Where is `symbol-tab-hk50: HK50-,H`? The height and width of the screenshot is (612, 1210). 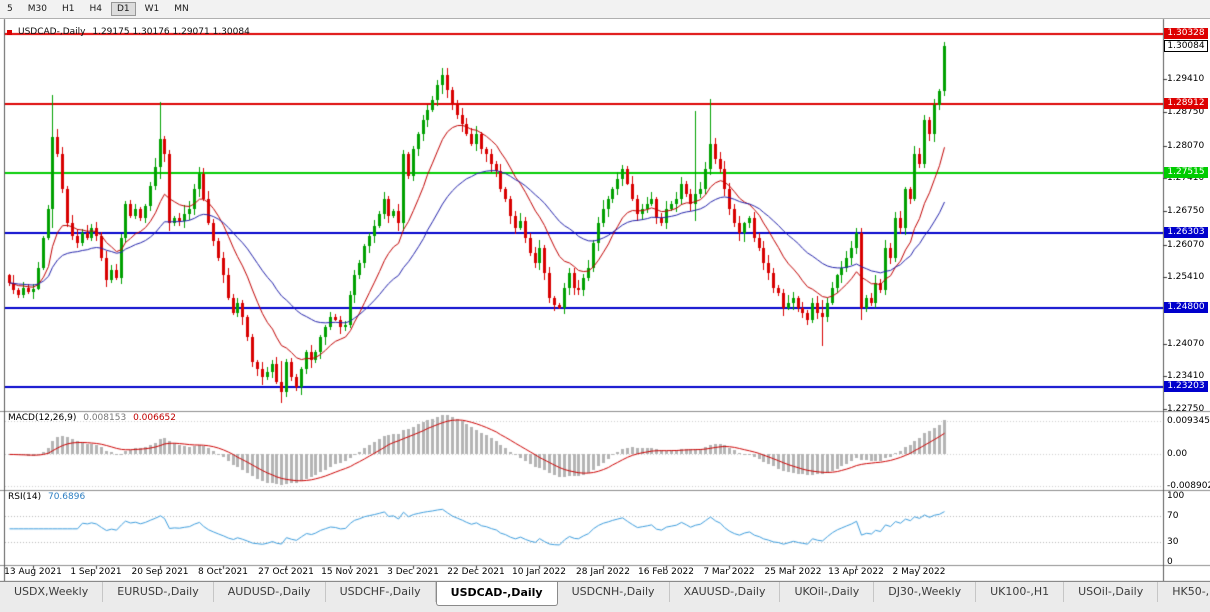 symbol-tab-hk50: HK50-,H is located at coordinates (1184, 592).